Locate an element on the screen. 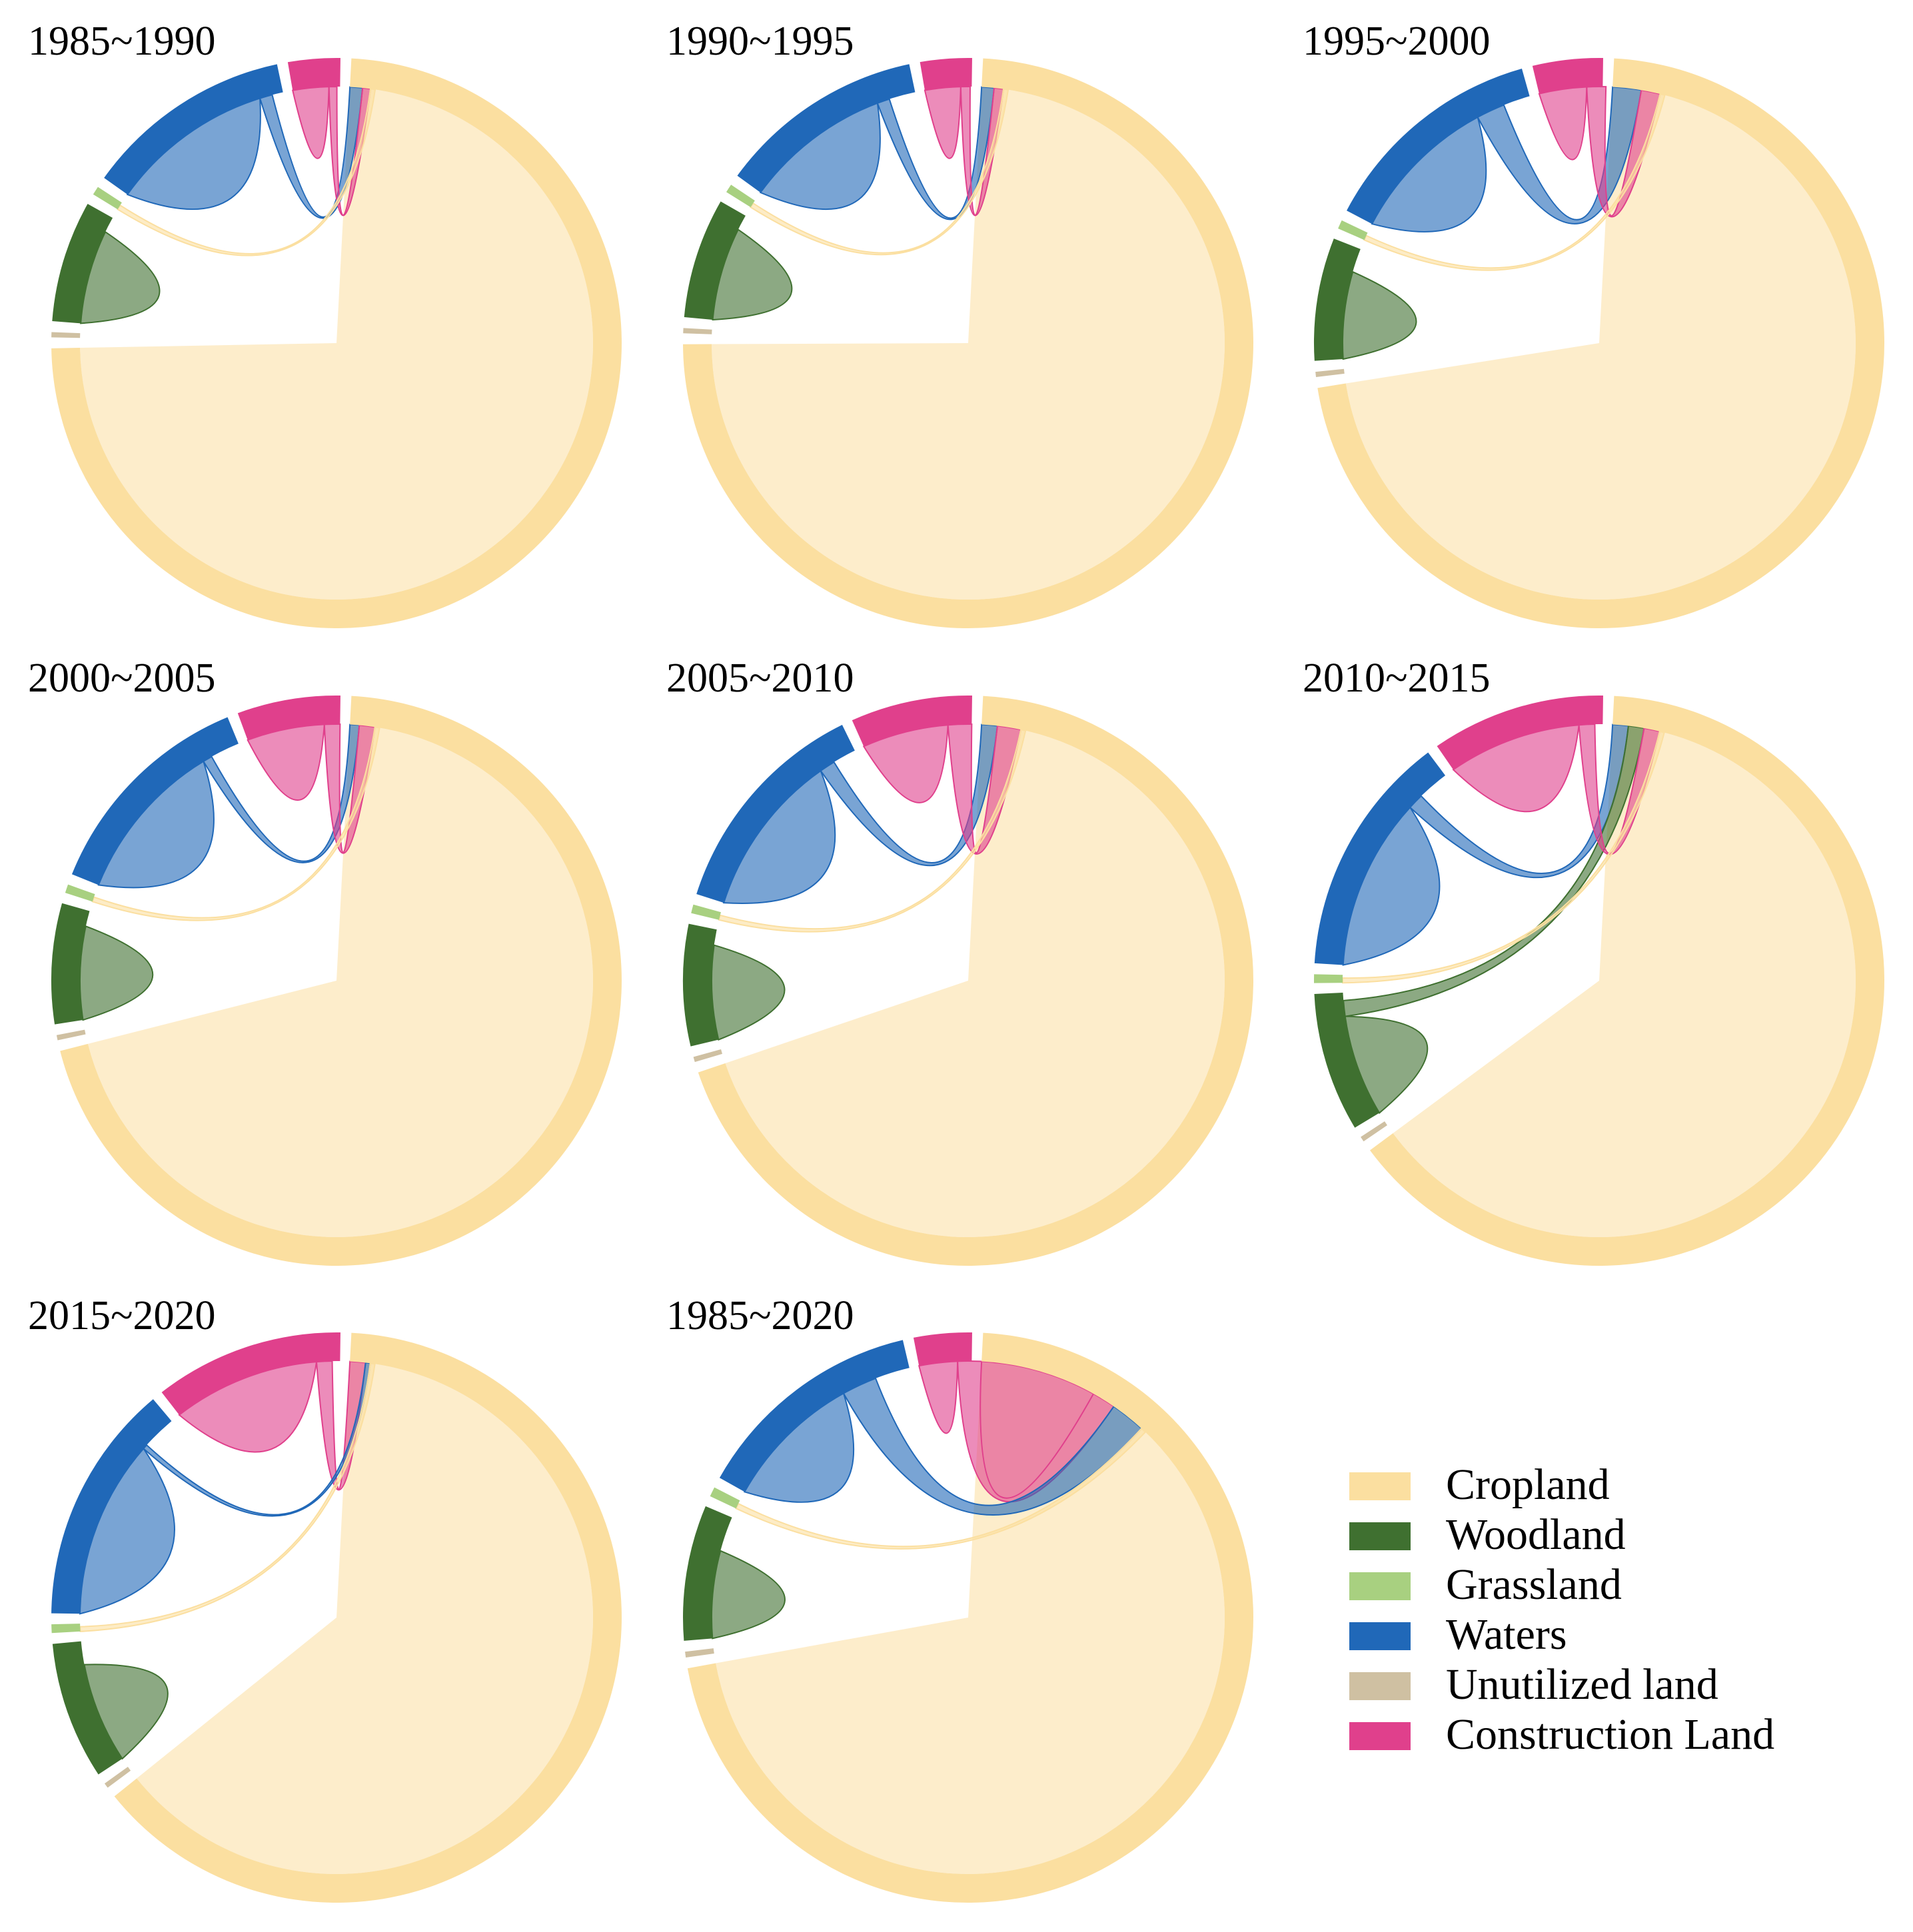 This screenshot has width=1913, height=1932. panel-title: 2010~2015 is located at coordinates (1397, 678).